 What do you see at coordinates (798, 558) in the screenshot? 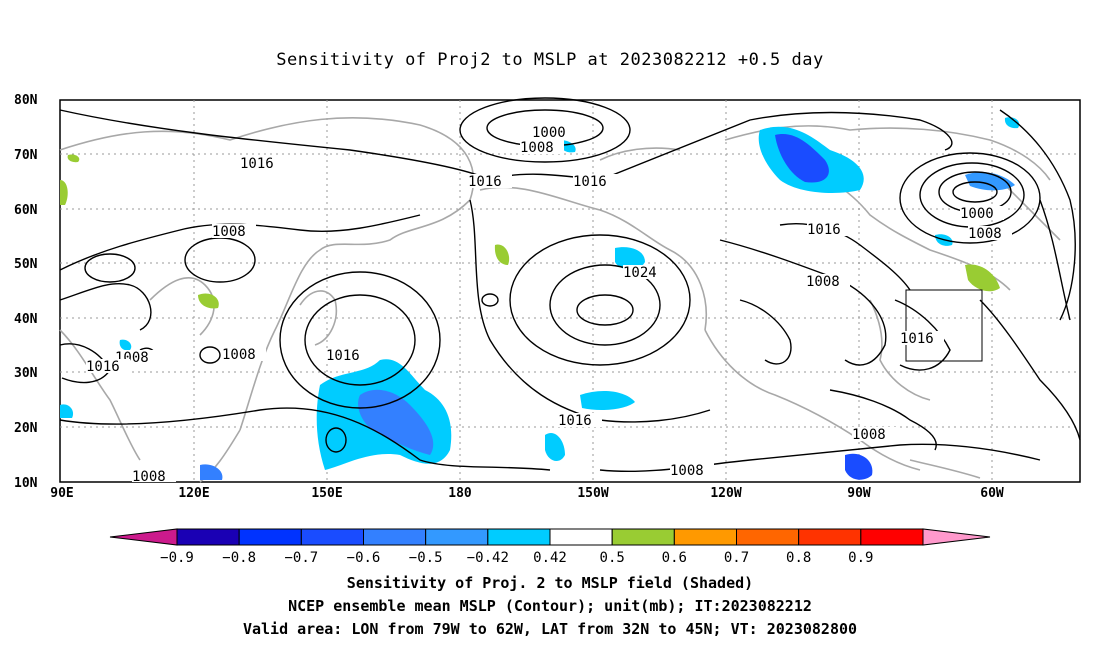
I see `colorbar-label: 0.8` at bounding box center [798, 558].